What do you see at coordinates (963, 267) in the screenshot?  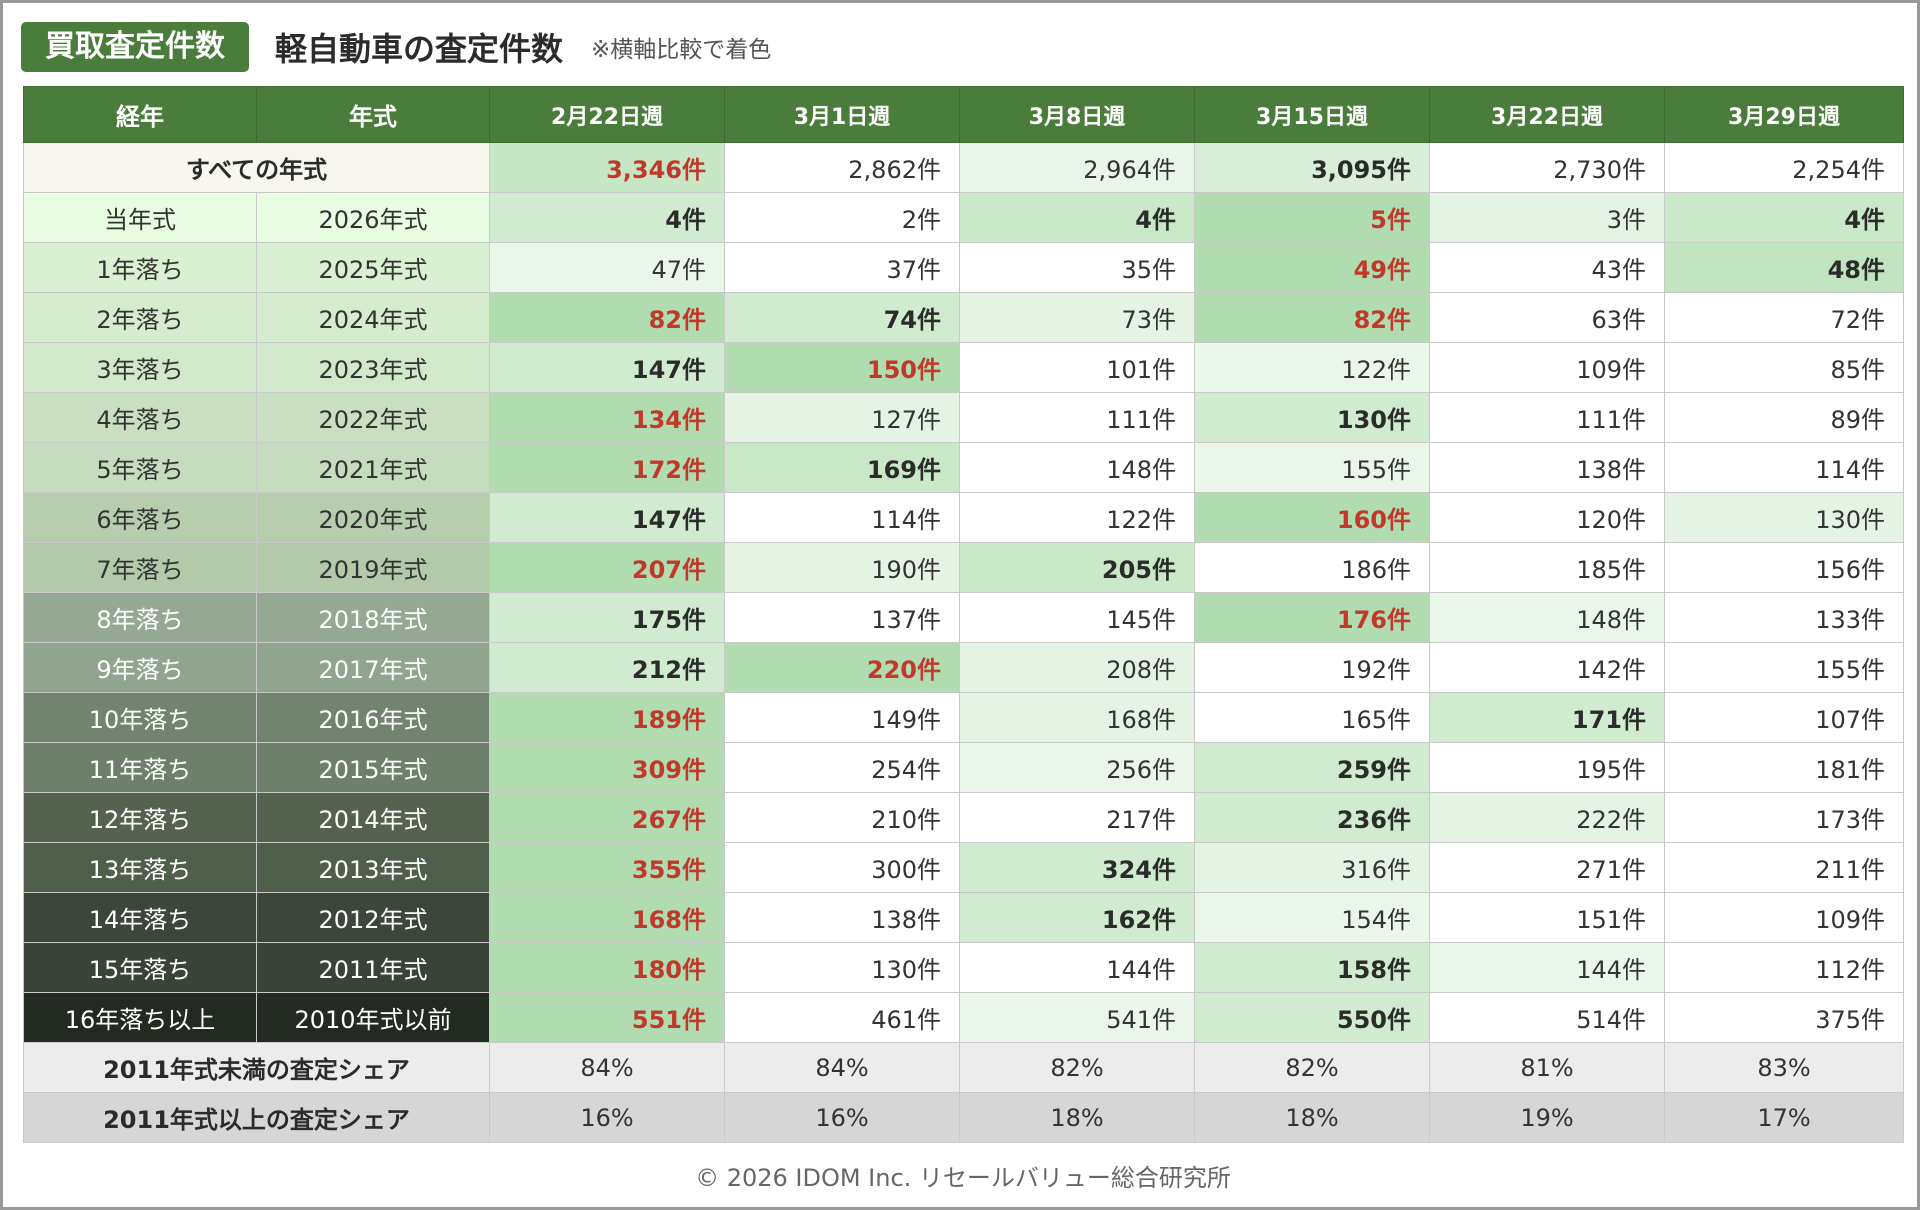 I see `table-row: 1年落ち 2025年式 47件 37件 35件 49件 43件 48件` at bounding box center [963, 267].